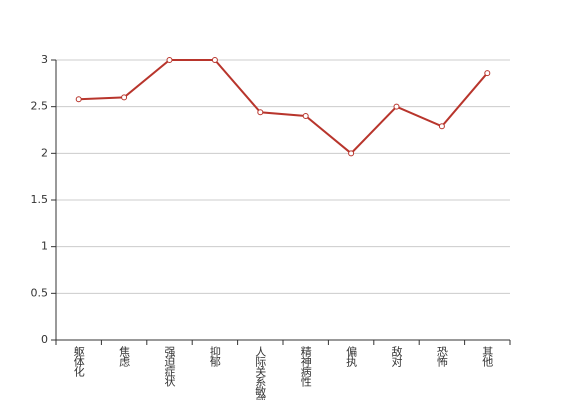 The image size is (567, 400). Describe the element at coordinates (44, 246) in the screenshot. I see `y-tick-label: 1` at that location.